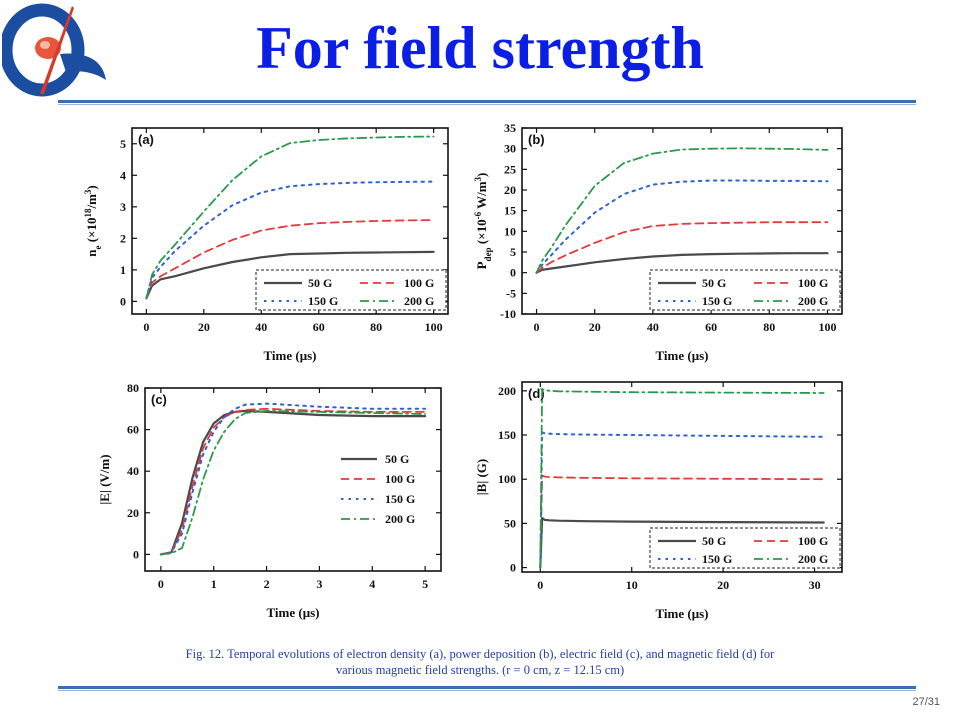  I want to click on chart-b-legend-label-150-g: 150 G, so click(717, 301).